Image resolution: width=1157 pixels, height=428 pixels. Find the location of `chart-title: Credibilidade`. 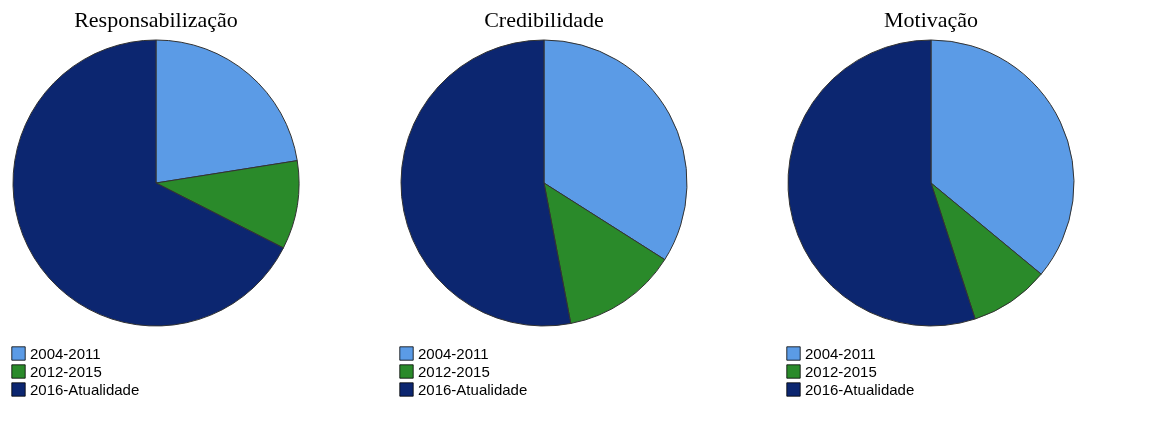

chart-title: Credibilidade is located at coordinates (543, 19).